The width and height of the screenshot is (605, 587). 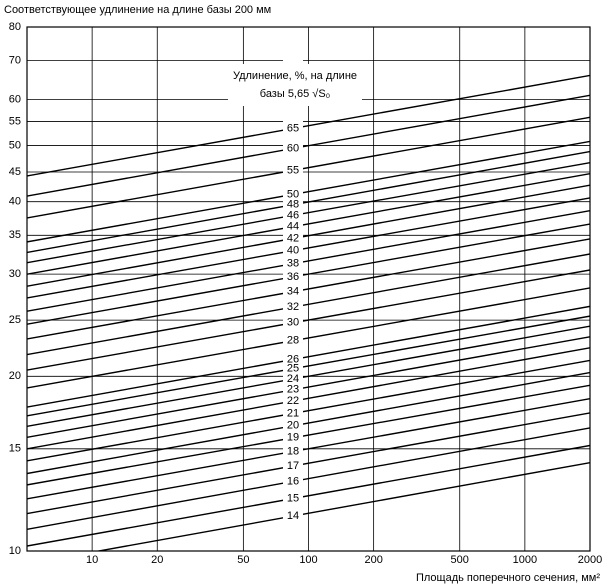 What do you see at coordinates (293, 128) in the screenshot?
I see `line-label: 65` at bounding box center [293, 128].